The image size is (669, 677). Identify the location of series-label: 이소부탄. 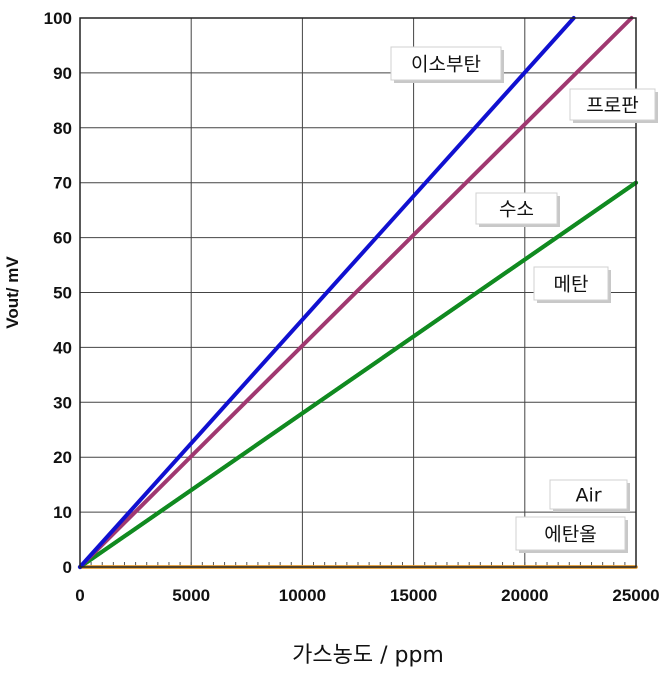
(447, 64).